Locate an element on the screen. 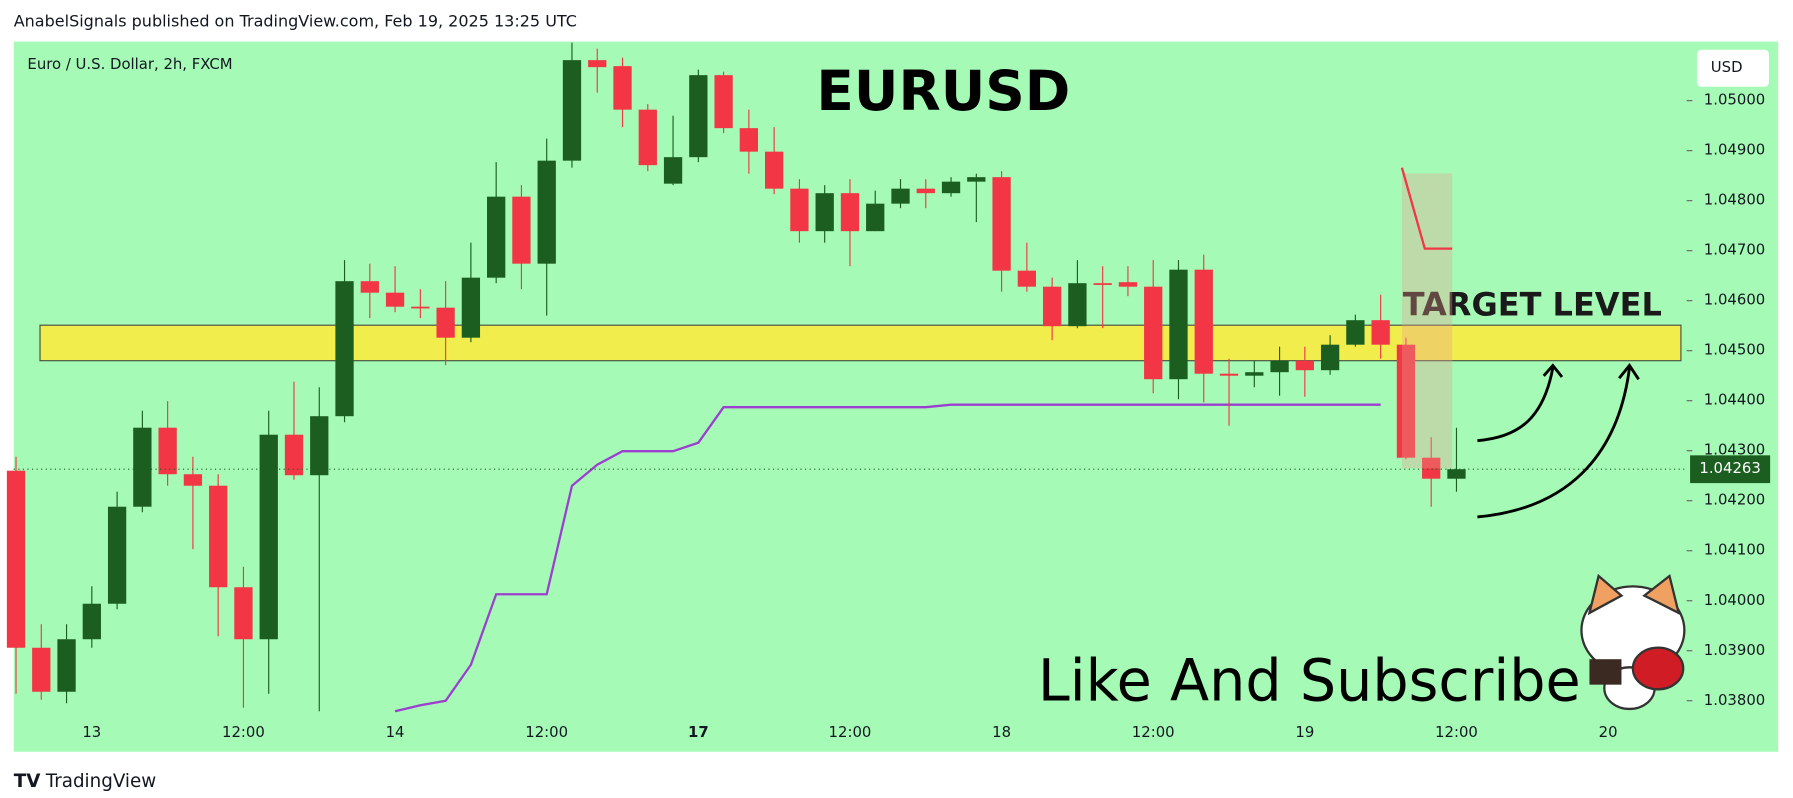 Image resolution: width=1793 pixels, height=798 pixels. y-tick-label: 1.04900 is located at coordinates (1734, 150).